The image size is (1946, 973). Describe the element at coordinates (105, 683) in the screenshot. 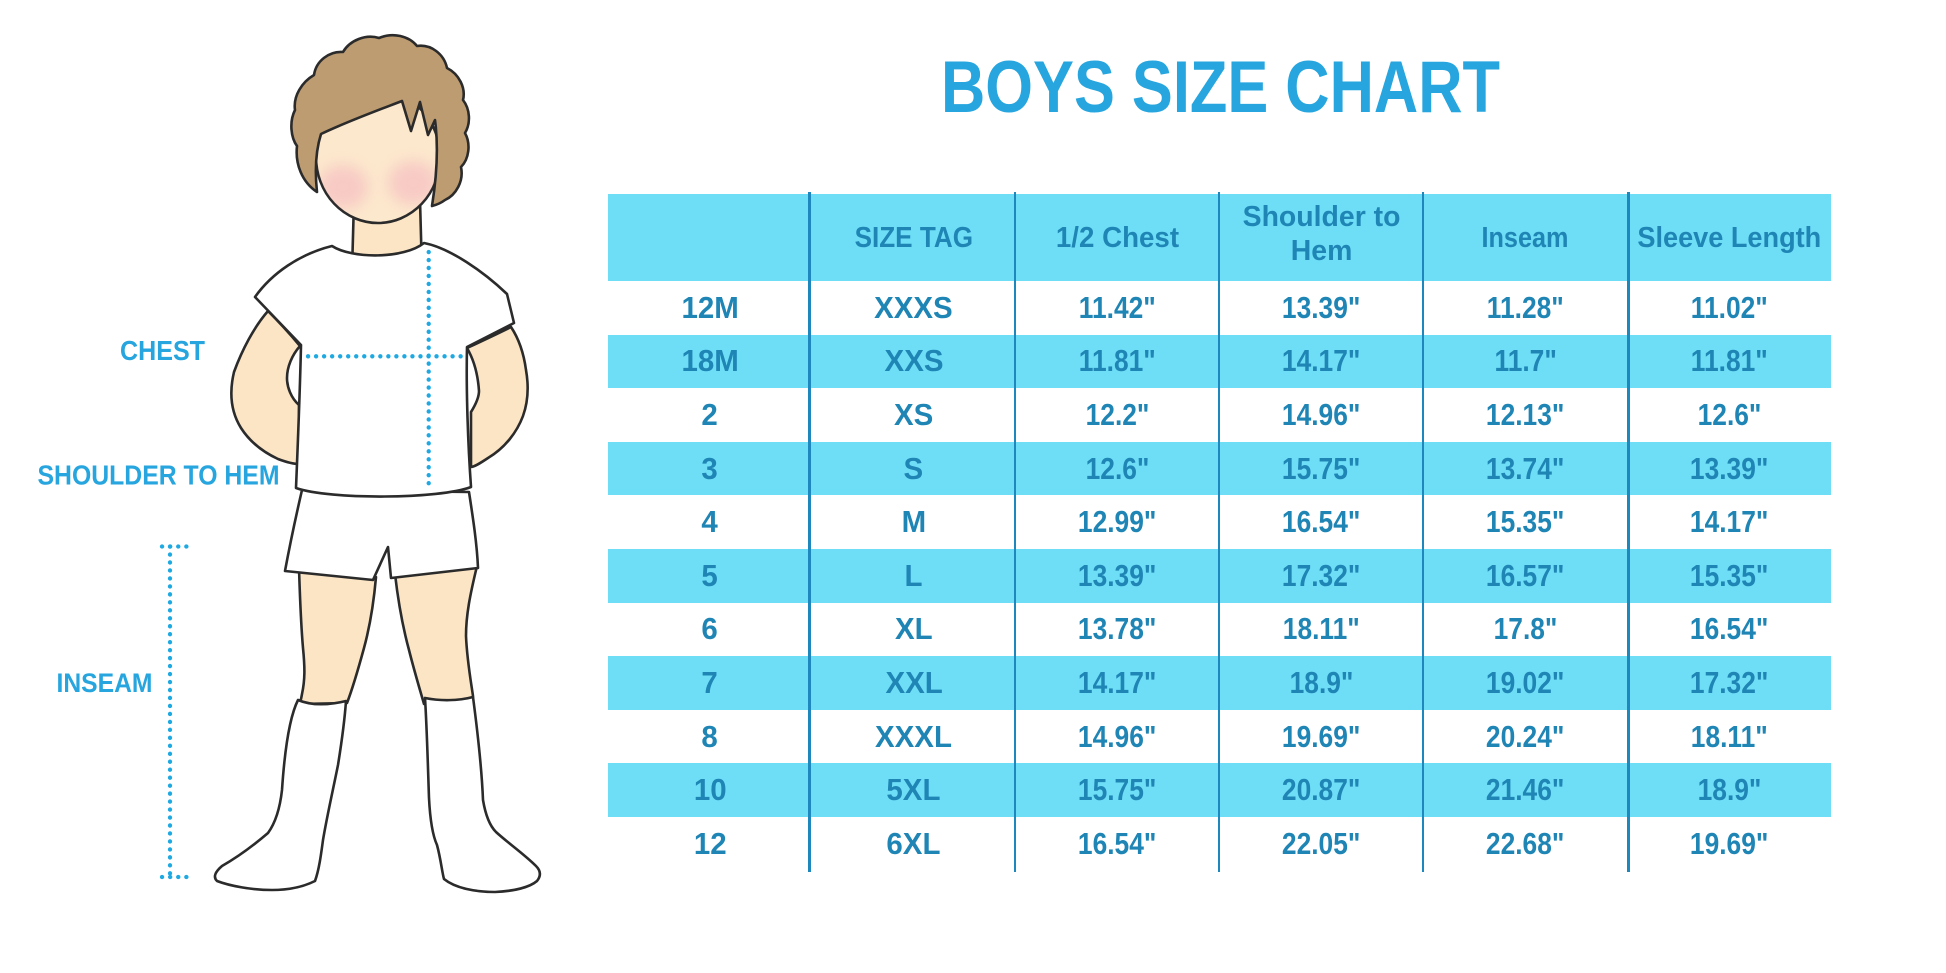

I see `svg-text: INSEAM` at that location.